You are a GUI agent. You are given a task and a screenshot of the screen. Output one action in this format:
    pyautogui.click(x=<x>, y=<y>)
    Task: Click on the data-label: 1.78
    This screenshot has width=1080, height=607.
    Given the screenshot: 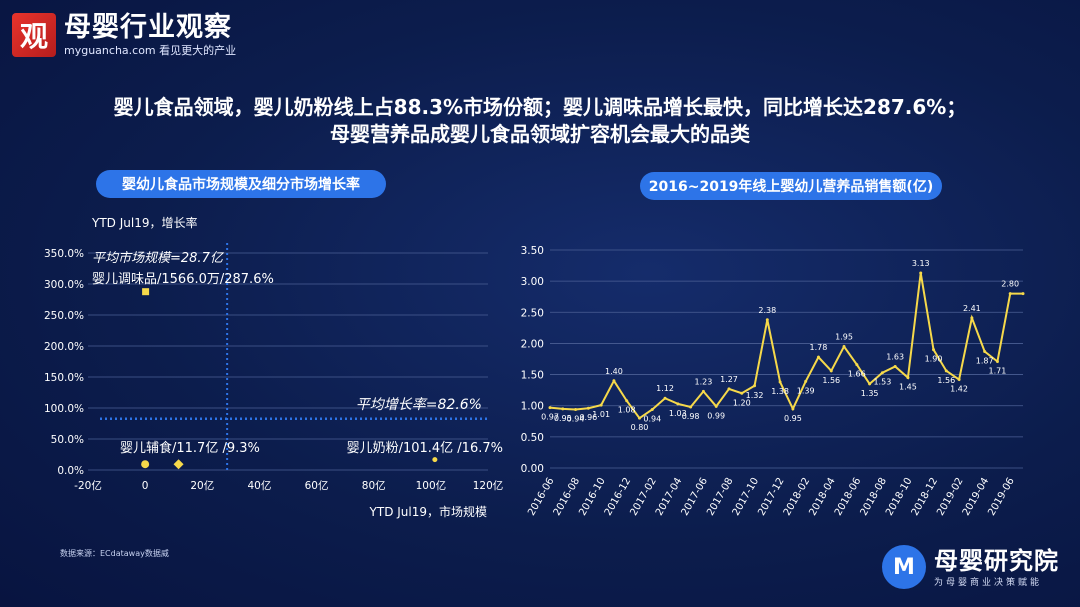 What is the action you would take?
    pyautogui.click(x=819, y=347)
    